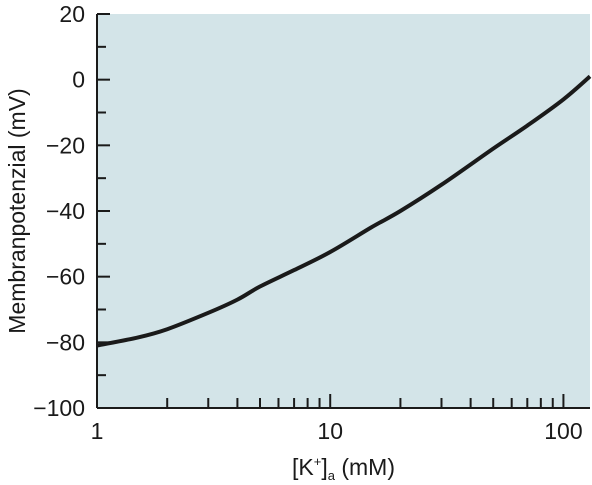 The image size is (592, 485). I want to click on x-axis-title: [K+]a (mM), so click(343, 468).